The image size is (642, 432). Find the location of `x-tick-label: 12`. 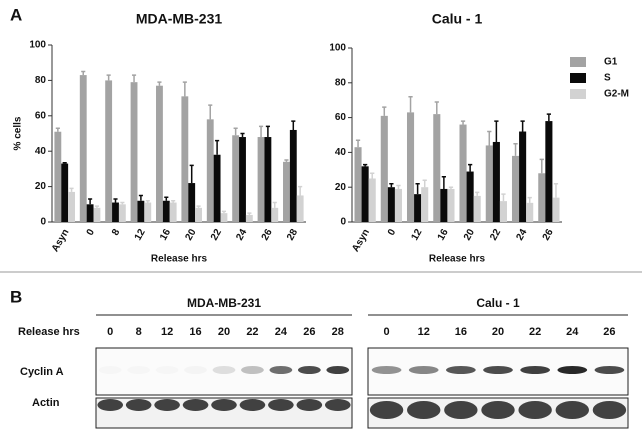

x-tick-label: 12 is located at coordinates (416, 235).